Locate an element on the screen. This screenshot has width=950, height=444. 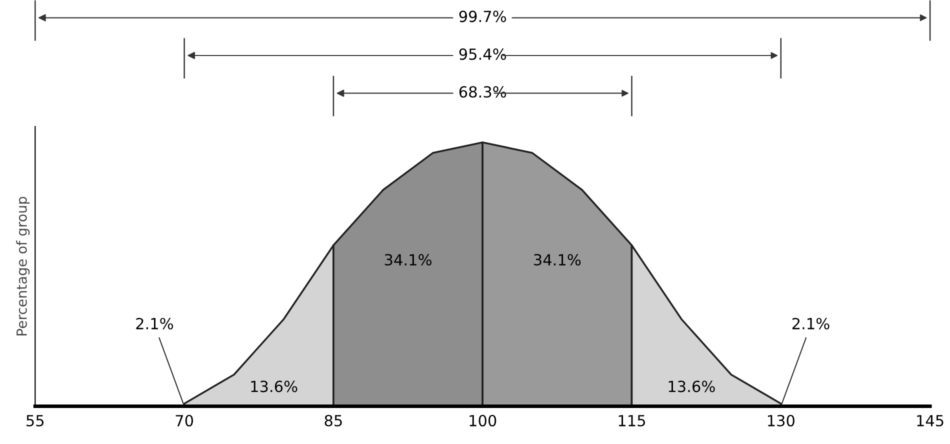
text: 99.7% is located at coordinates (482, 16).